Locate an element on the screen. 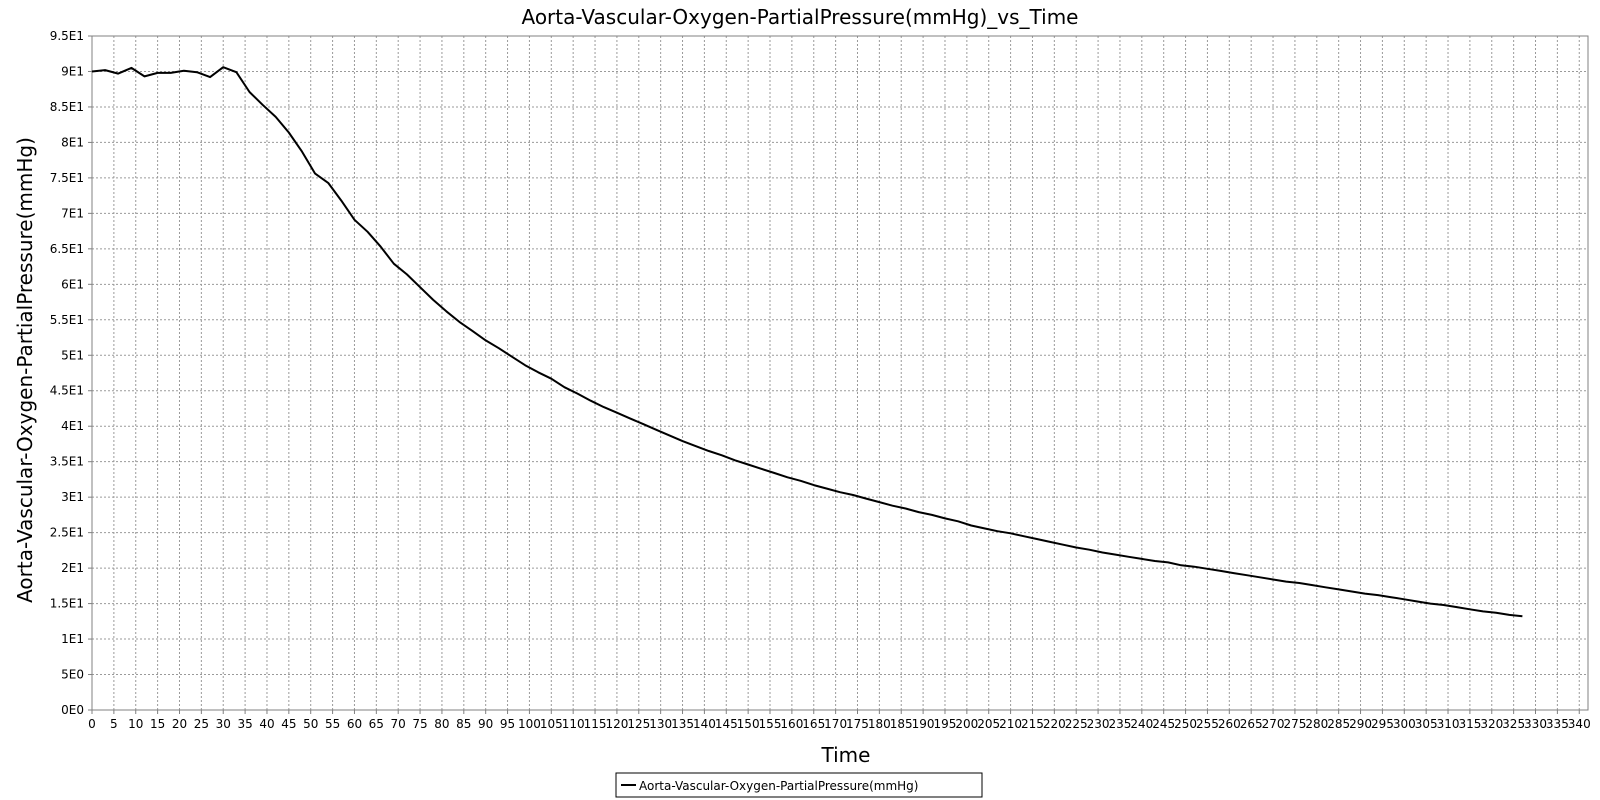 Image resolution: width=1600 pixels, height=800 pixels. x-tick-label: 85 is located at coordinates (463, 724).